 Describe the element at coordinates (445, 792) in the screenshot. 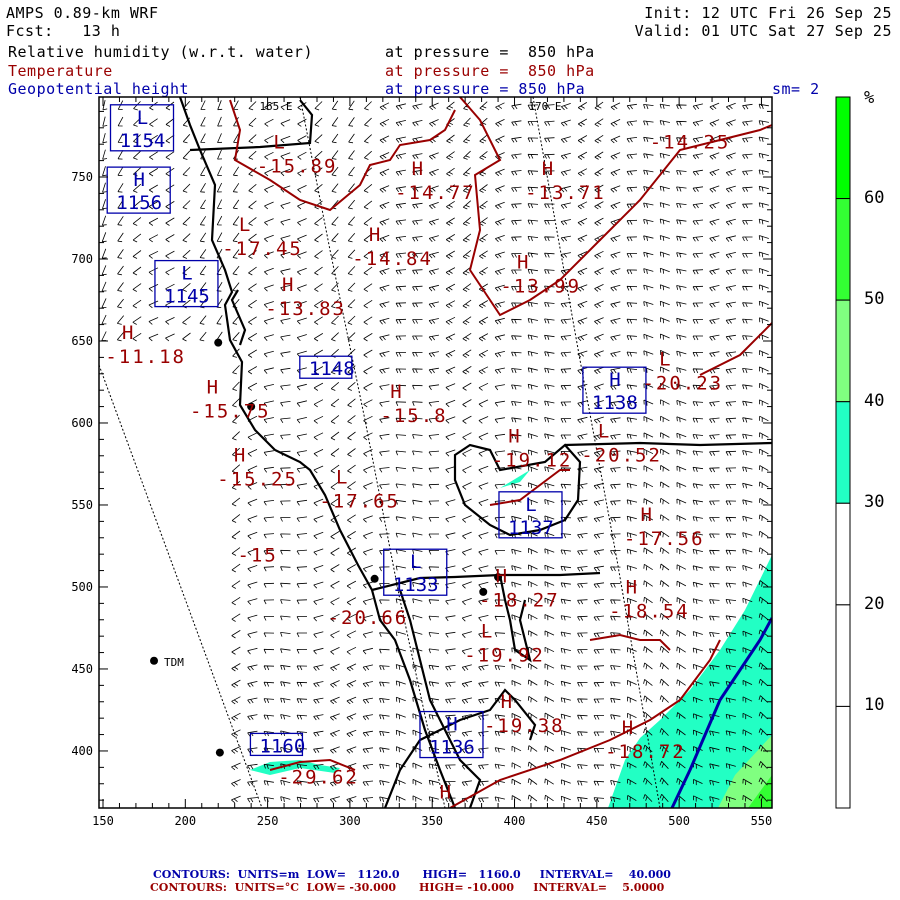

I see `temperature-extremum: H` at that location.